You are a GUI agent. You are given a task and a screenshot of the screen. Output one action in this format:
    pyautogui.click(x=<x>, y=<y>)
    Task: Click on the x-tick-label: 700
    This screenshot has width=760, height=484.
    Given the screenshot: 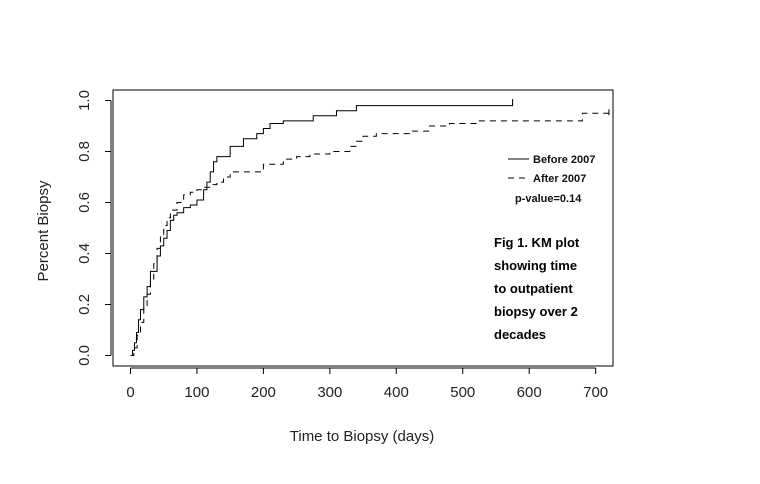 What is the action you would take?
    pyautogui.click(x=595, y=392)
    